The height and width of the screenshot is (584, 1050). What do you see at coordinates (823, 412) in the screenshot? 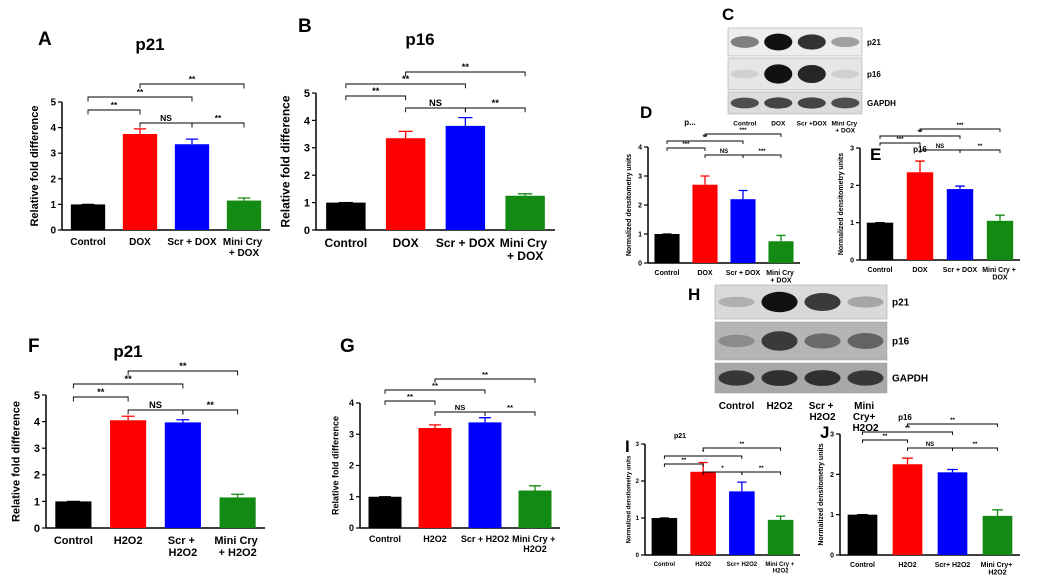
I see `blot-lane-label: Scr + H2O2` at bounding box center [823, 412].